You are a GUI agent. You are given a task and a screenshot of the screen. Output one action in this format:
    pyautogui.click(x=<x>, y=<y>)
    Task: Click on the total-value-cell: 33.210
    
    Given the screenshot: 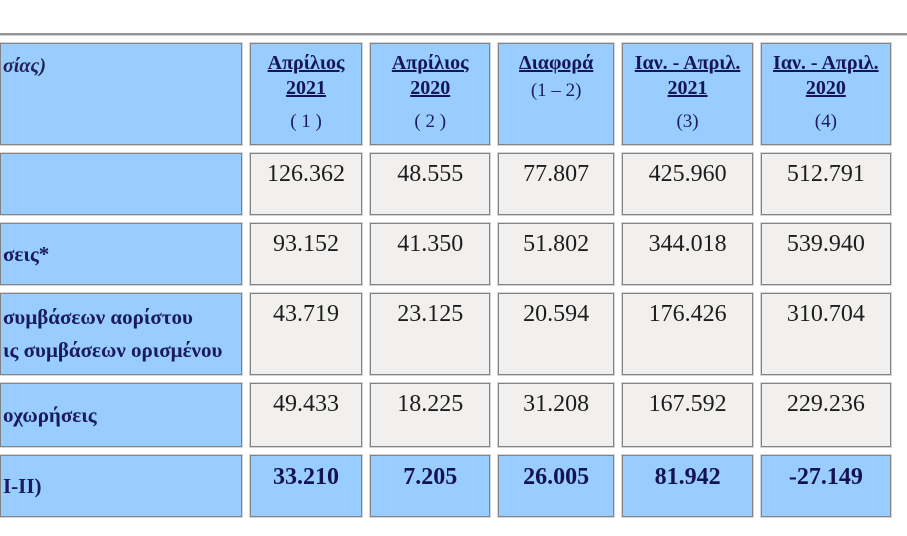 What is the action you would take?
    pyautogui.click(x=306, y=486)
    